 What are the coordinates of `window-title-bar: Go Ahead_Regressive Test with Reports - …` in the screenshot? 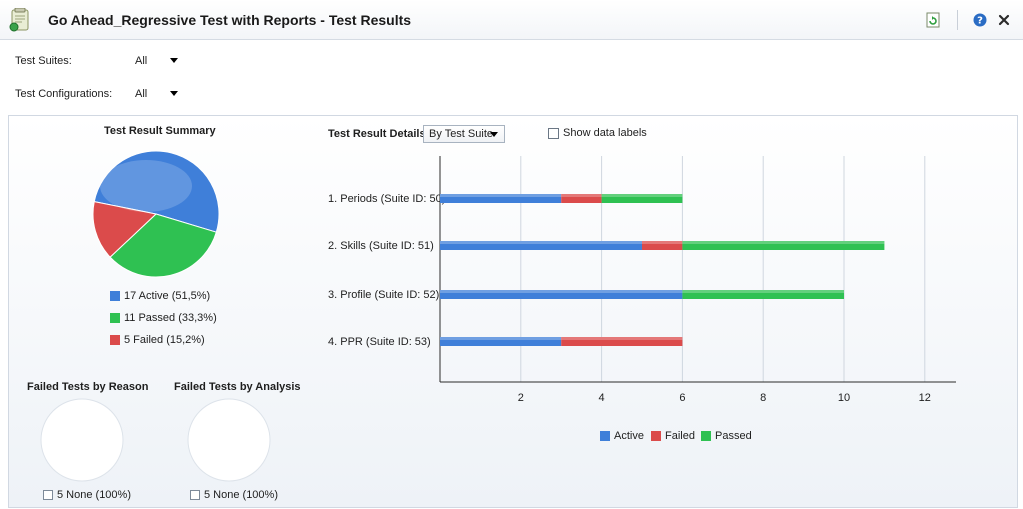 It's located at (511, 20).